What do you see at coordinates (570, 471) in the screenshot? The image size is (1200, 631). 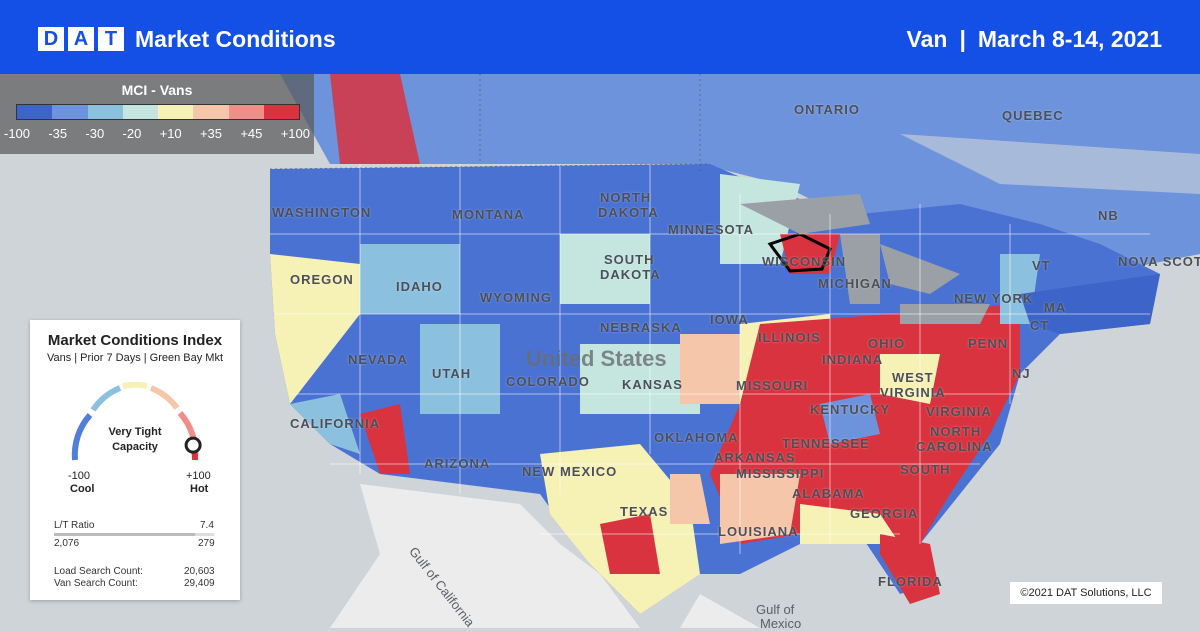 I see `map-label-new-mexico: NEW MEXICO` at bounding box center [570, 471].